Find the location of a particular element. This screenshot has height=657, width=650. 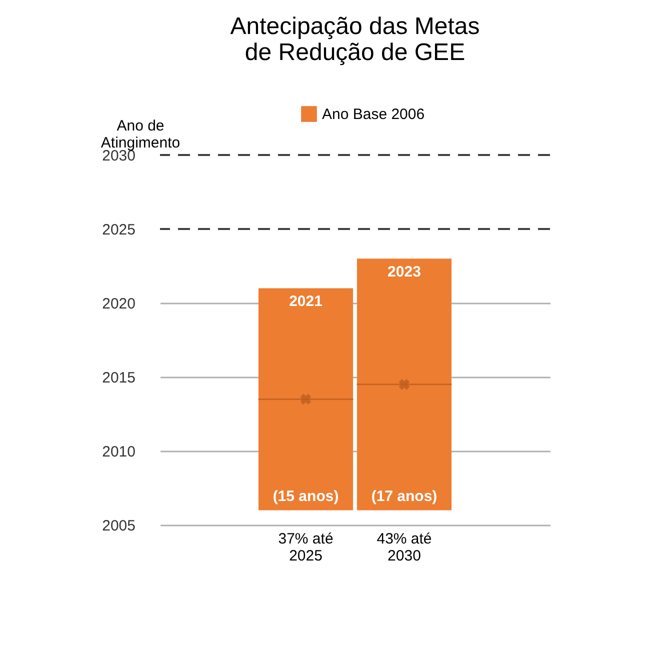

annotation: 2023 is located at coordinates (404, 272).